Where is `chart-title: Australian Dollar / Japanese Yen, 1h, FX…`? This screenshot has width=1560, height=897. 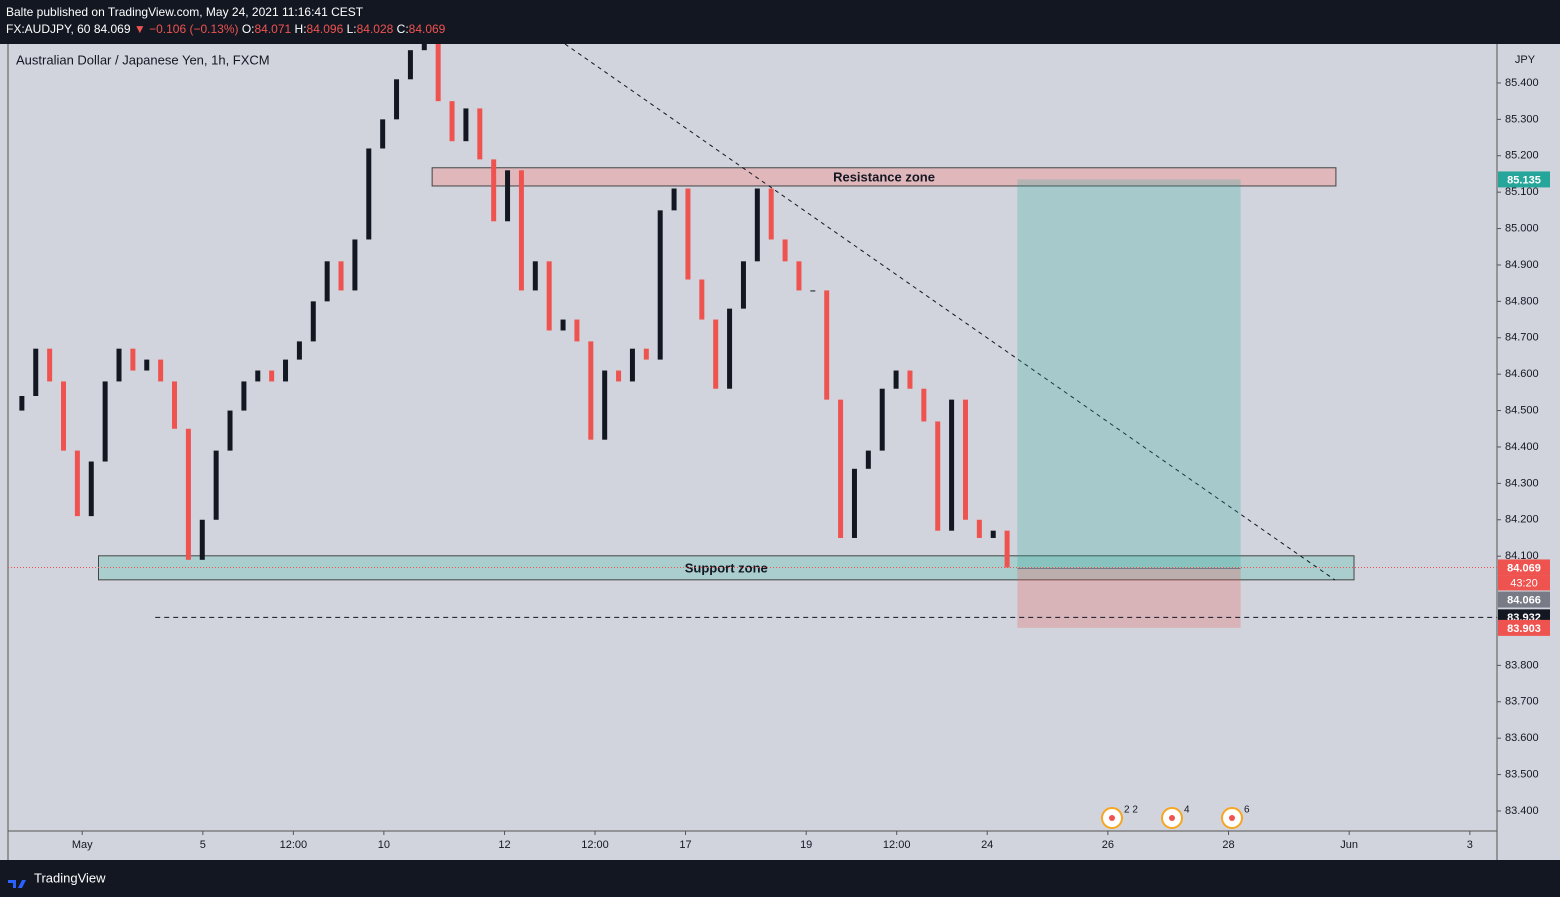
chart-title: Australian Dollar / Japanese Yen, 1h, FX… is located at coordinates (143, 59).